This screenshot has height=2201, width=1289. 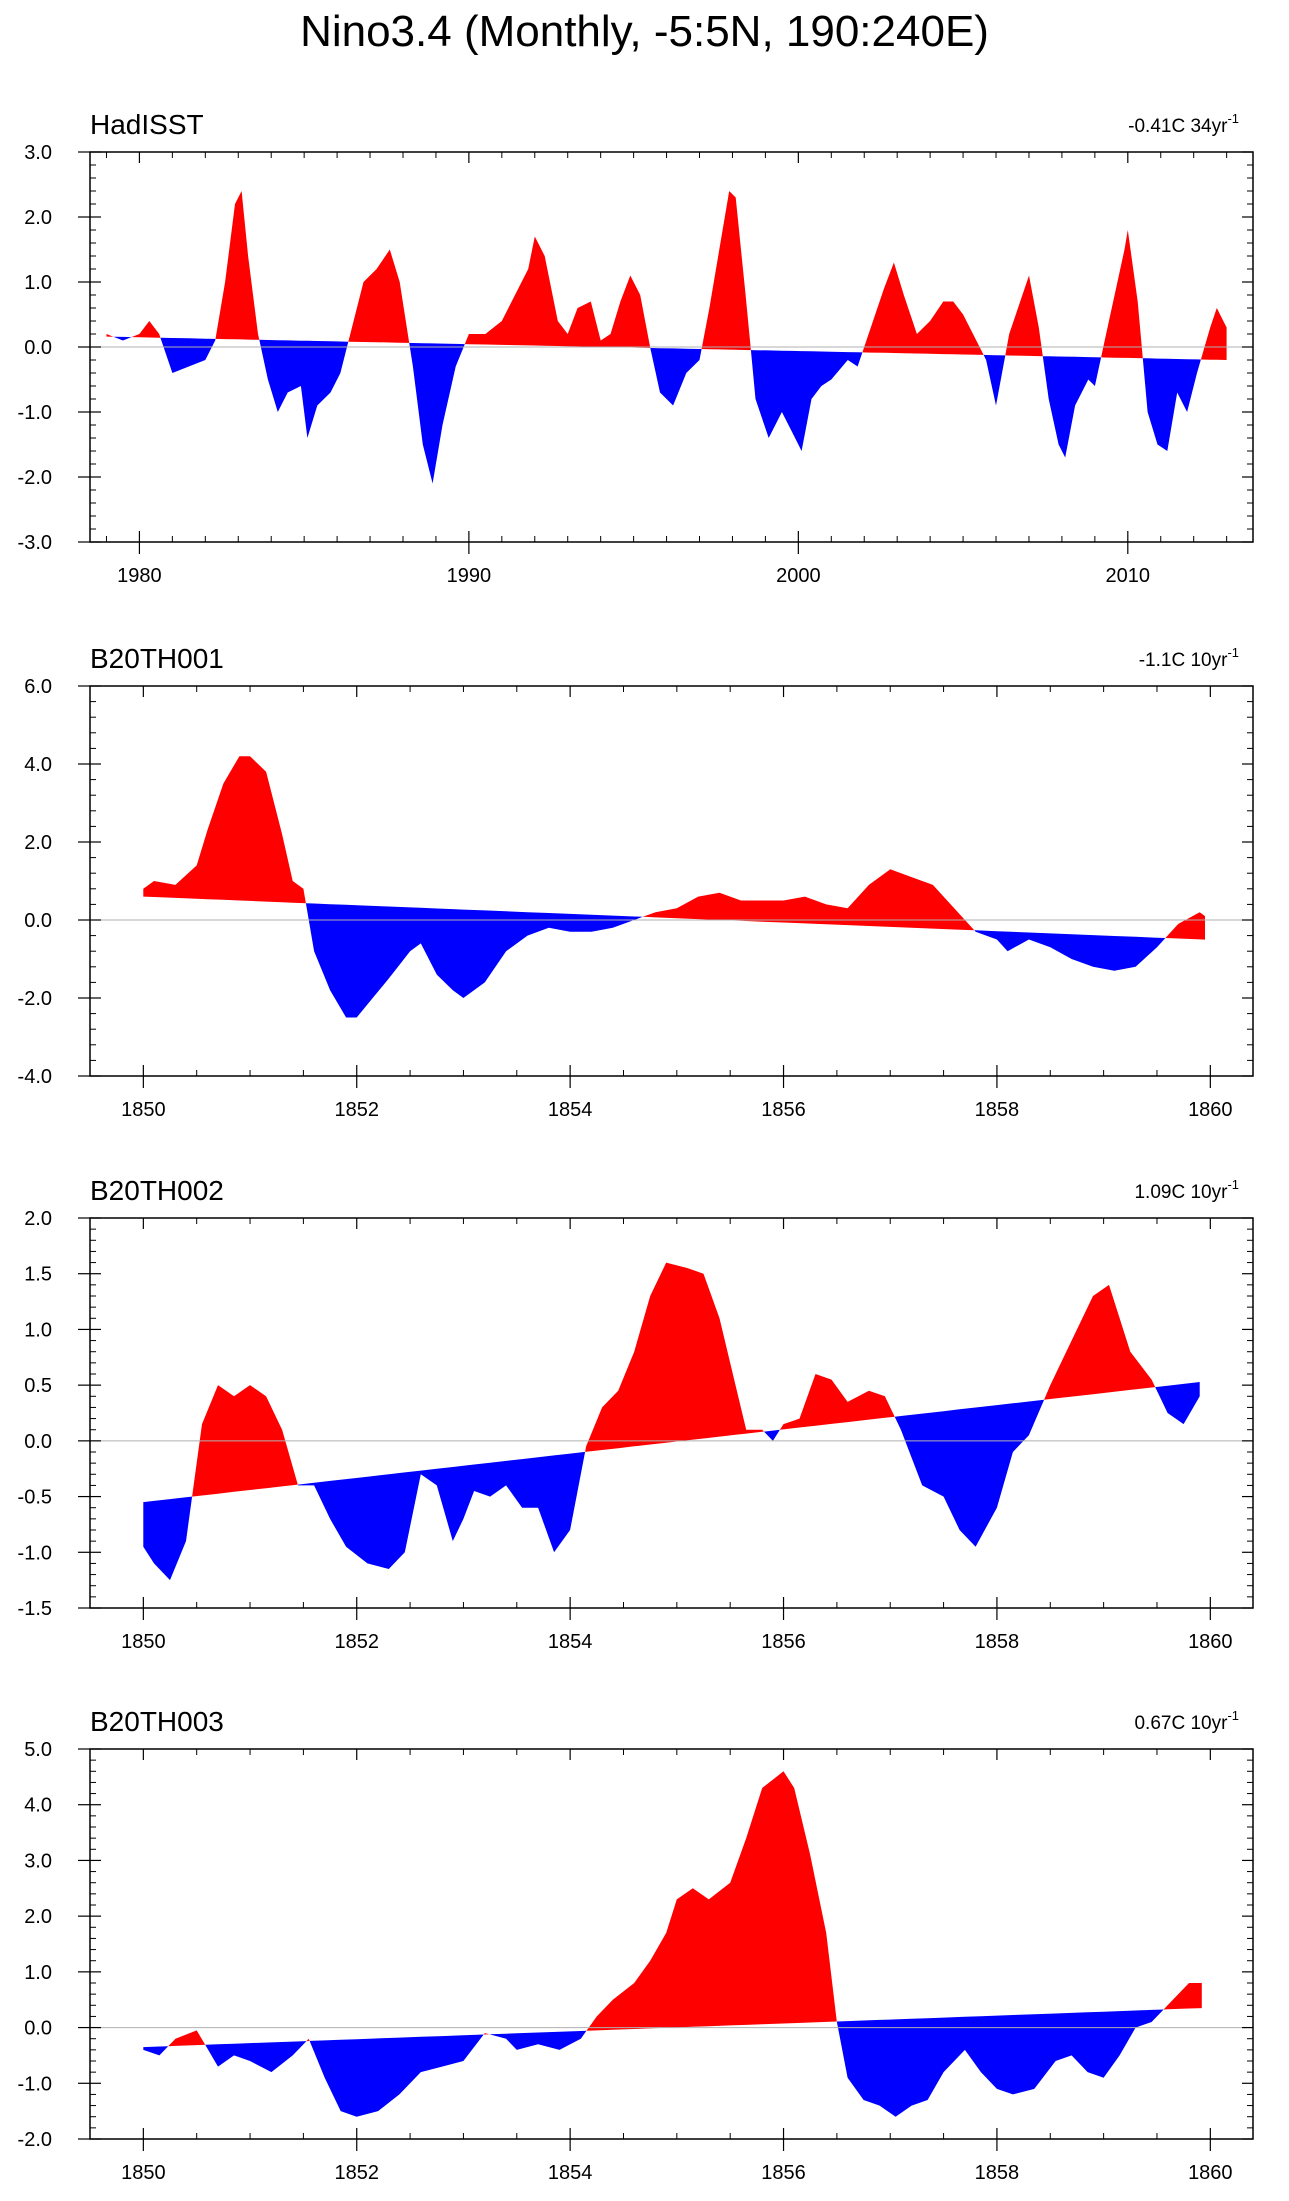 What do you see at coordinates (38, 153) in the screenshot?
I see `chart1-y-tick-label: 3.0` at bounding box center [38, 153].